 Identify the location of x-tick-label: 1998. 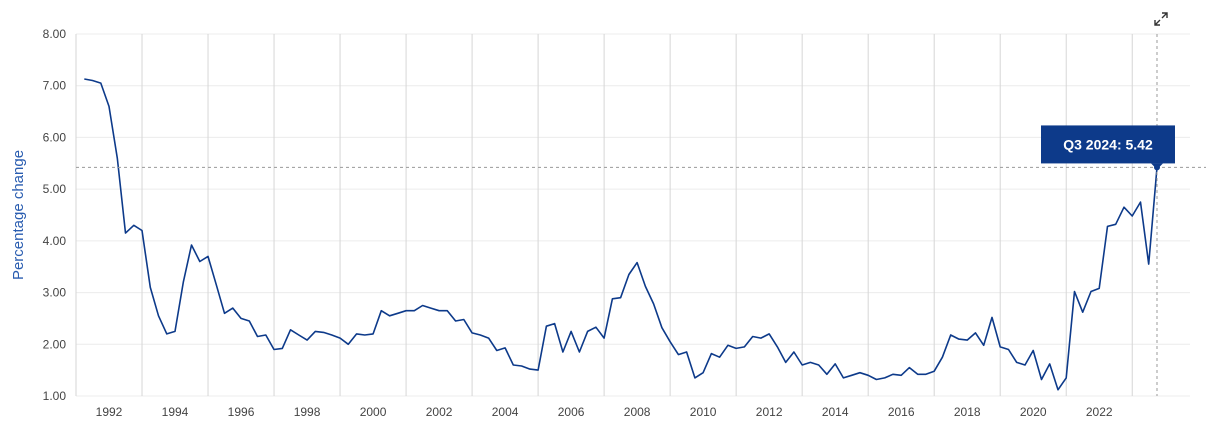
(307, 412).